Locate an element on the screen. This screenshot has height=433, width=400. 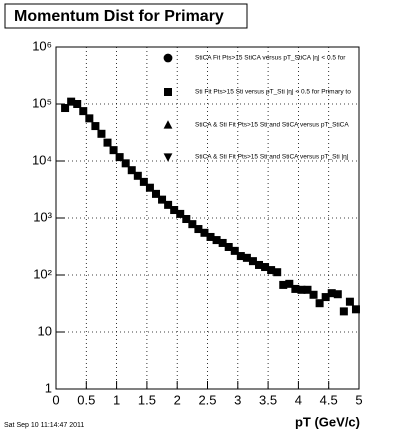
timestamp: Sat Sep 10 11:14:47 2011 is located at coordinates (44, 425).